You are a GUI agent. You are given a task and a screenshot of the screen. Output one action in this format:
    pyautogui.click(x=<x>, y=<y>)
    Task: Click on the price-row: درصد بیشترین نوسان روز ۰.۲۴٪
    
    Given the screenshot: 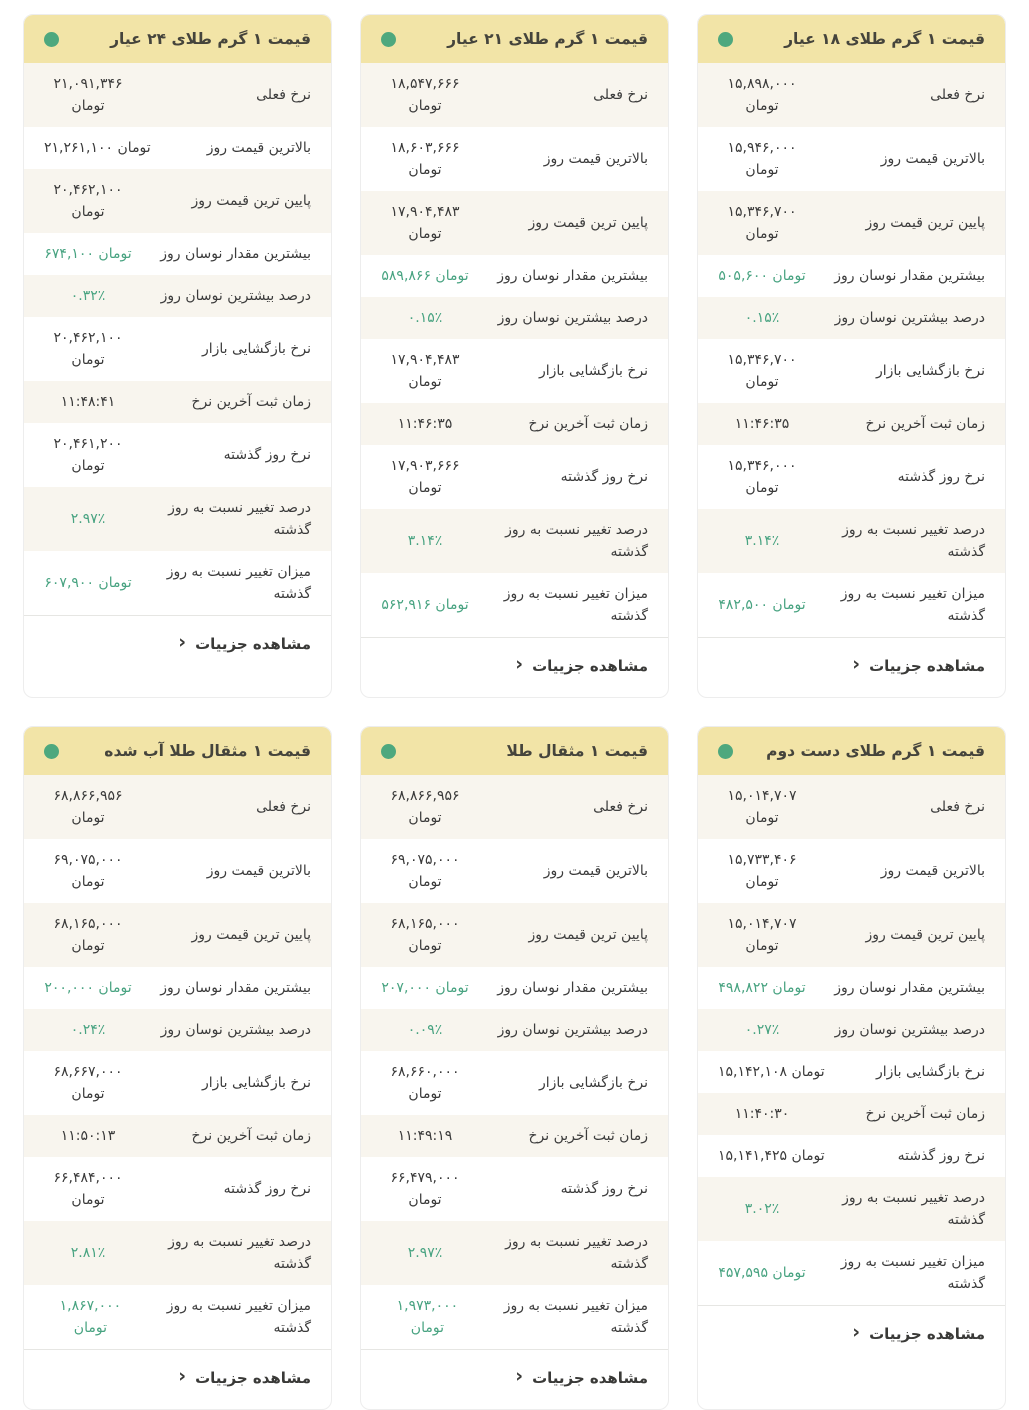 What is the action you would take?
    pyautogui.click(x=177, y=1030)
    